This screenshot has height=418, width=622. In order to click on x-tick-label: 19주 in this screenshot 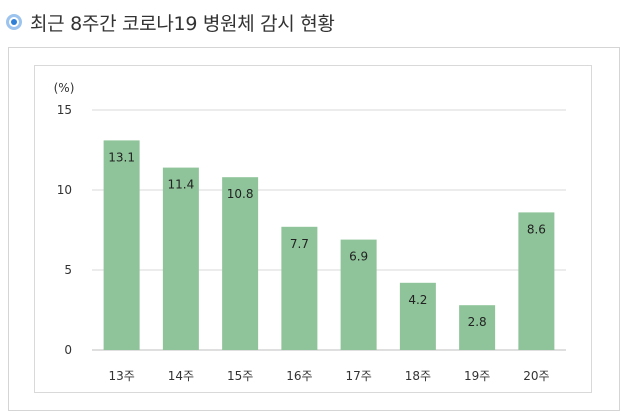, I will do `click(477, 376)`.